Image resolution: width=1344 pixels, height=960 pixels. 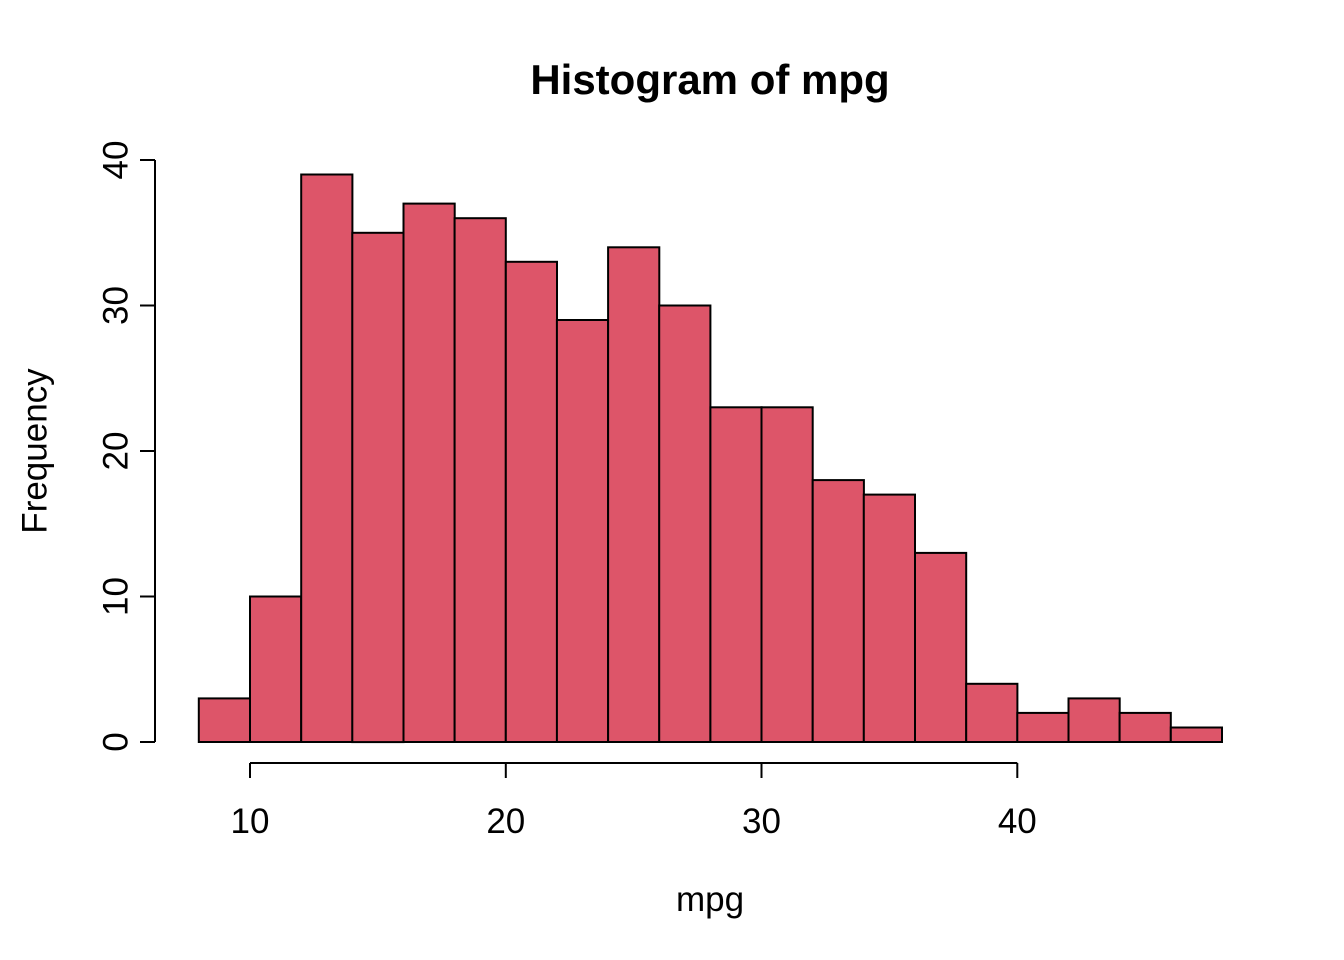 I want to click on y-tick-label: 20, so click(x=115, y=451).